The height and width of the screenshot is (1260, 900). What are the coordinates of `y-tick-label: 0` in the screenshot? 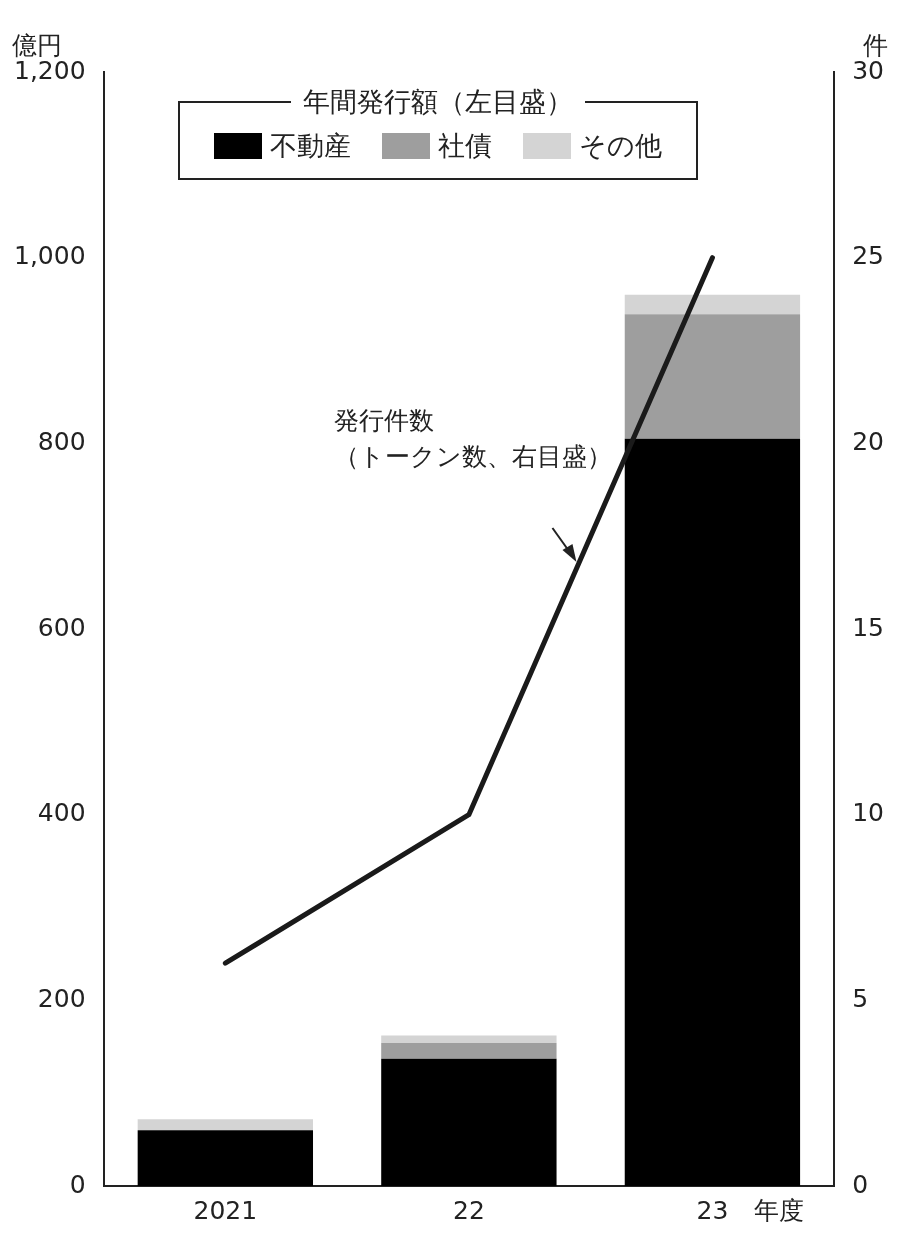 It's located at (77, 1184).